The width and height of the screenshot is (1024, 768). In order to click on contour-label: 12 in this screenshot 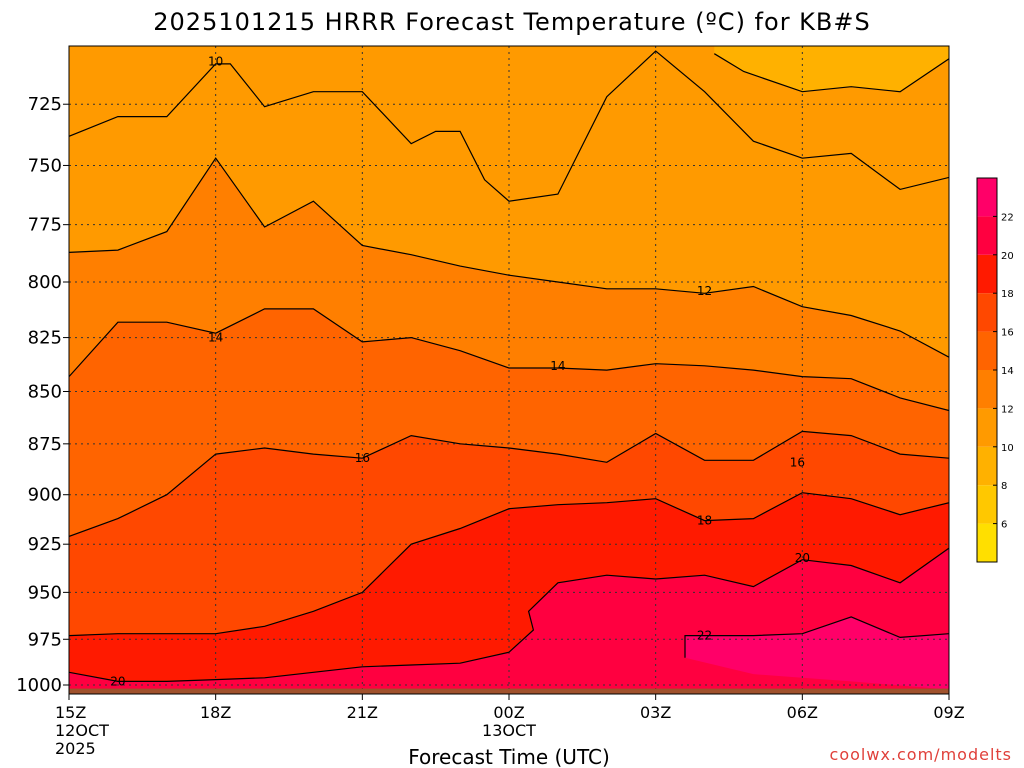, I will do `click(704, 291)`.